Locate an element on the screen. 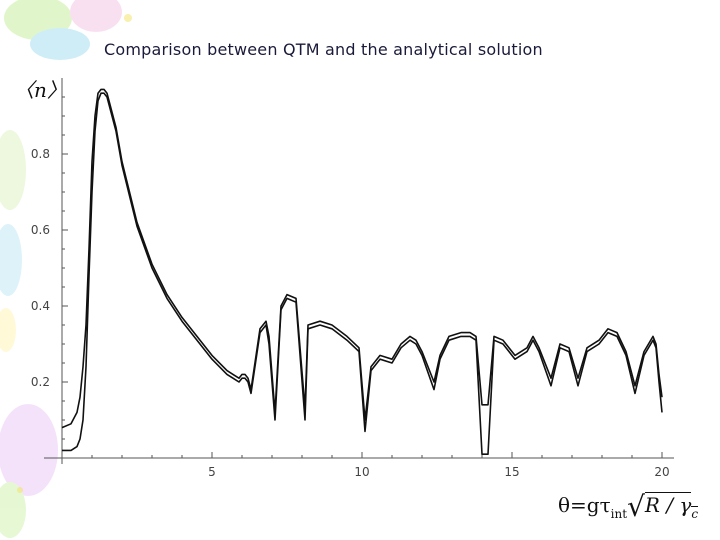  x-tick-label: 20 is located at coordinates (661, 472).